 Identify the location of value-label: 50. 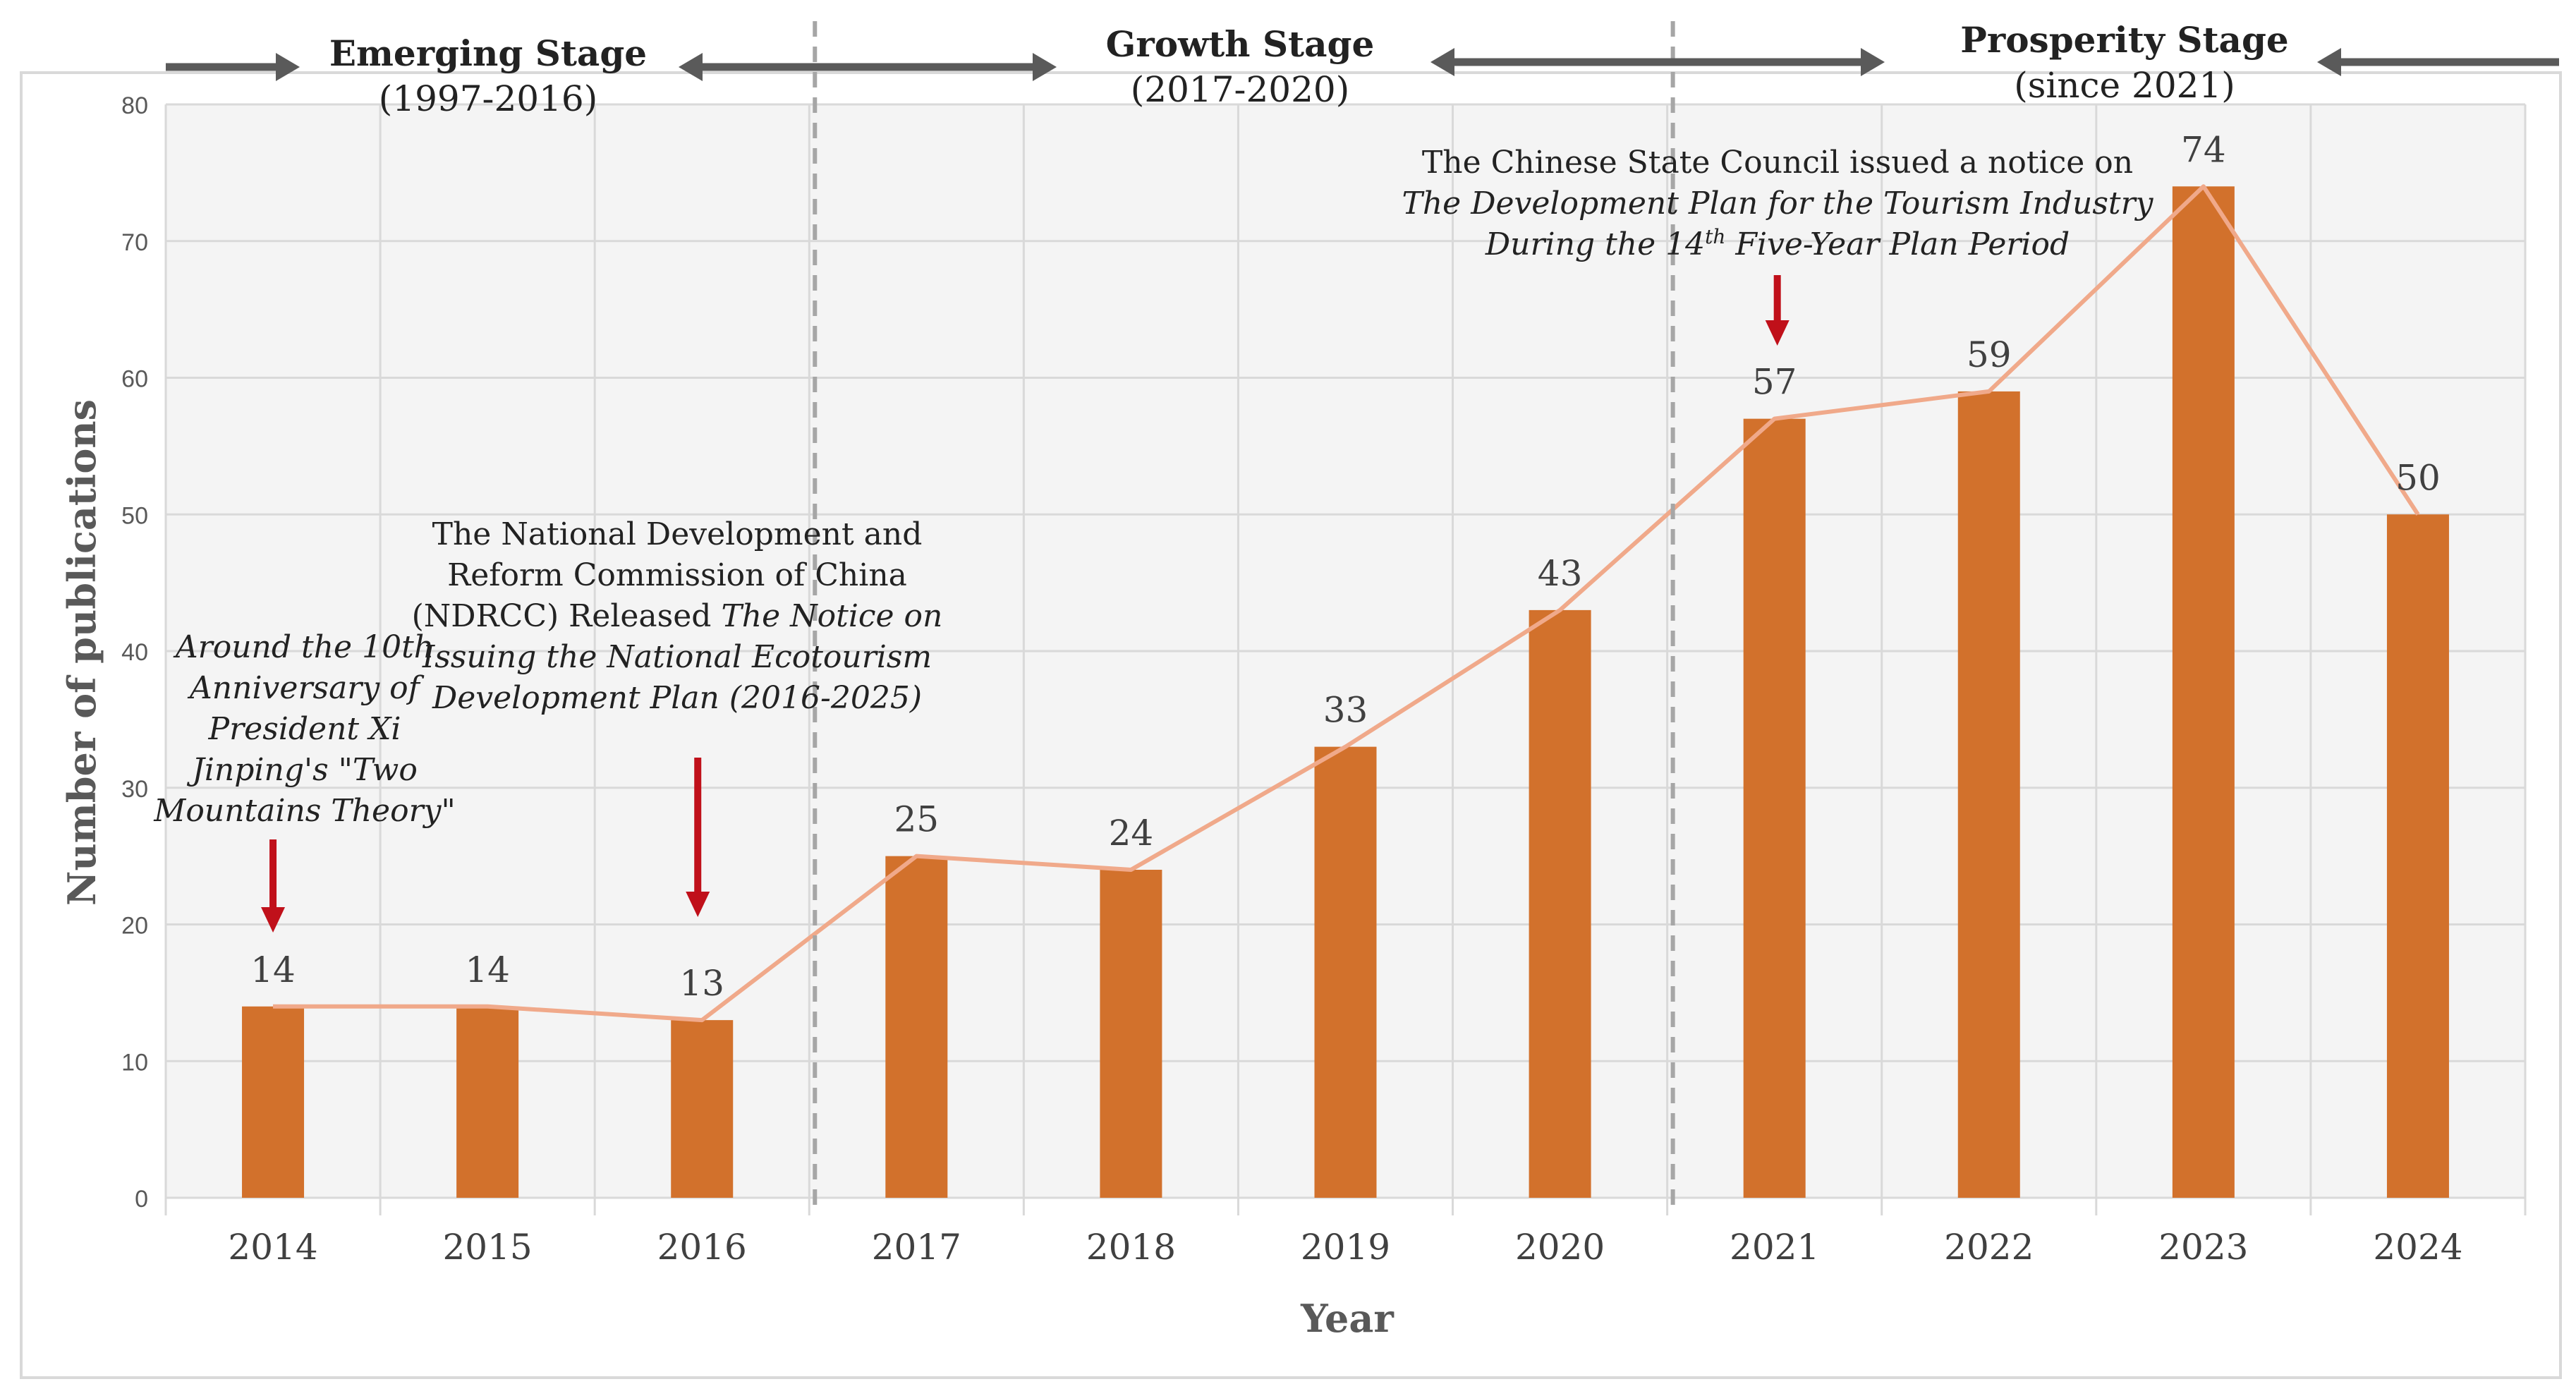
(2418, 477).